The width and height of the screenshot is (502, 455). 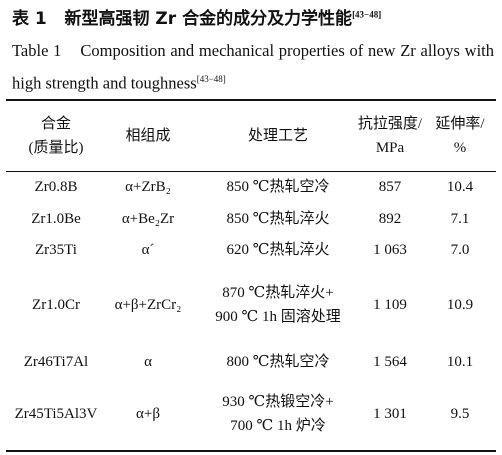 I want to click on caption-ref: [43−48], so click(x=367, y=14).